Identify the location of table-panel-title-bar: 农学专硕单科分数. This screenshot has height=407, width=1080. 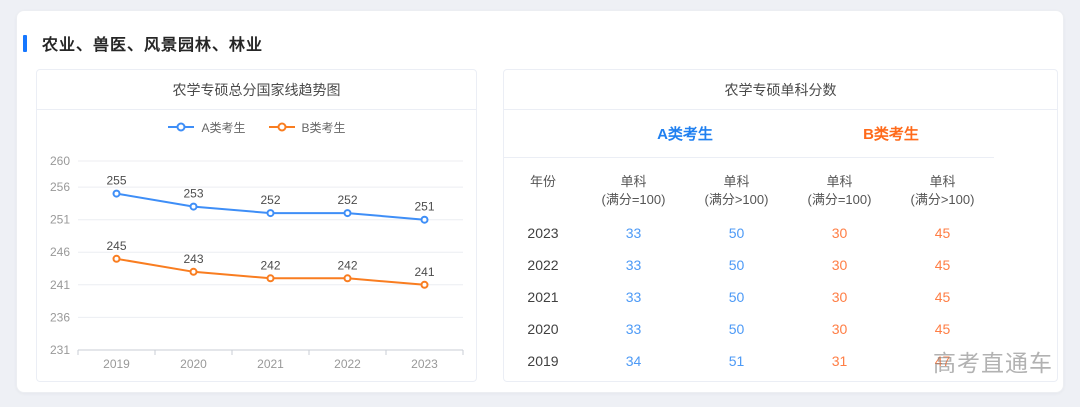
(780, 90).